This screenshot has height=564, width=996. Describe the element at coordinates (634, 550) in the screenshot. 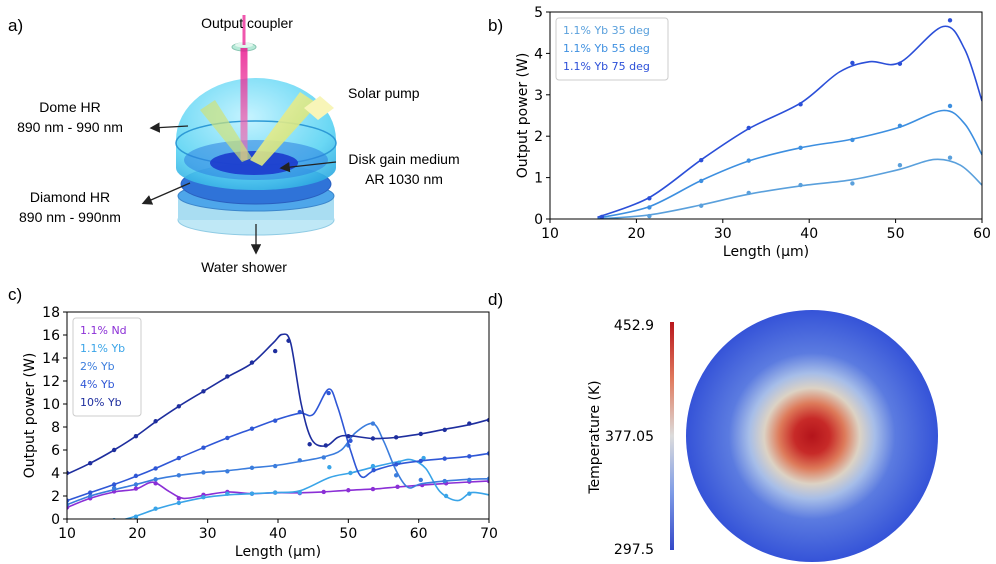

I see `colorbar-tick-min: 297.5` at that location.